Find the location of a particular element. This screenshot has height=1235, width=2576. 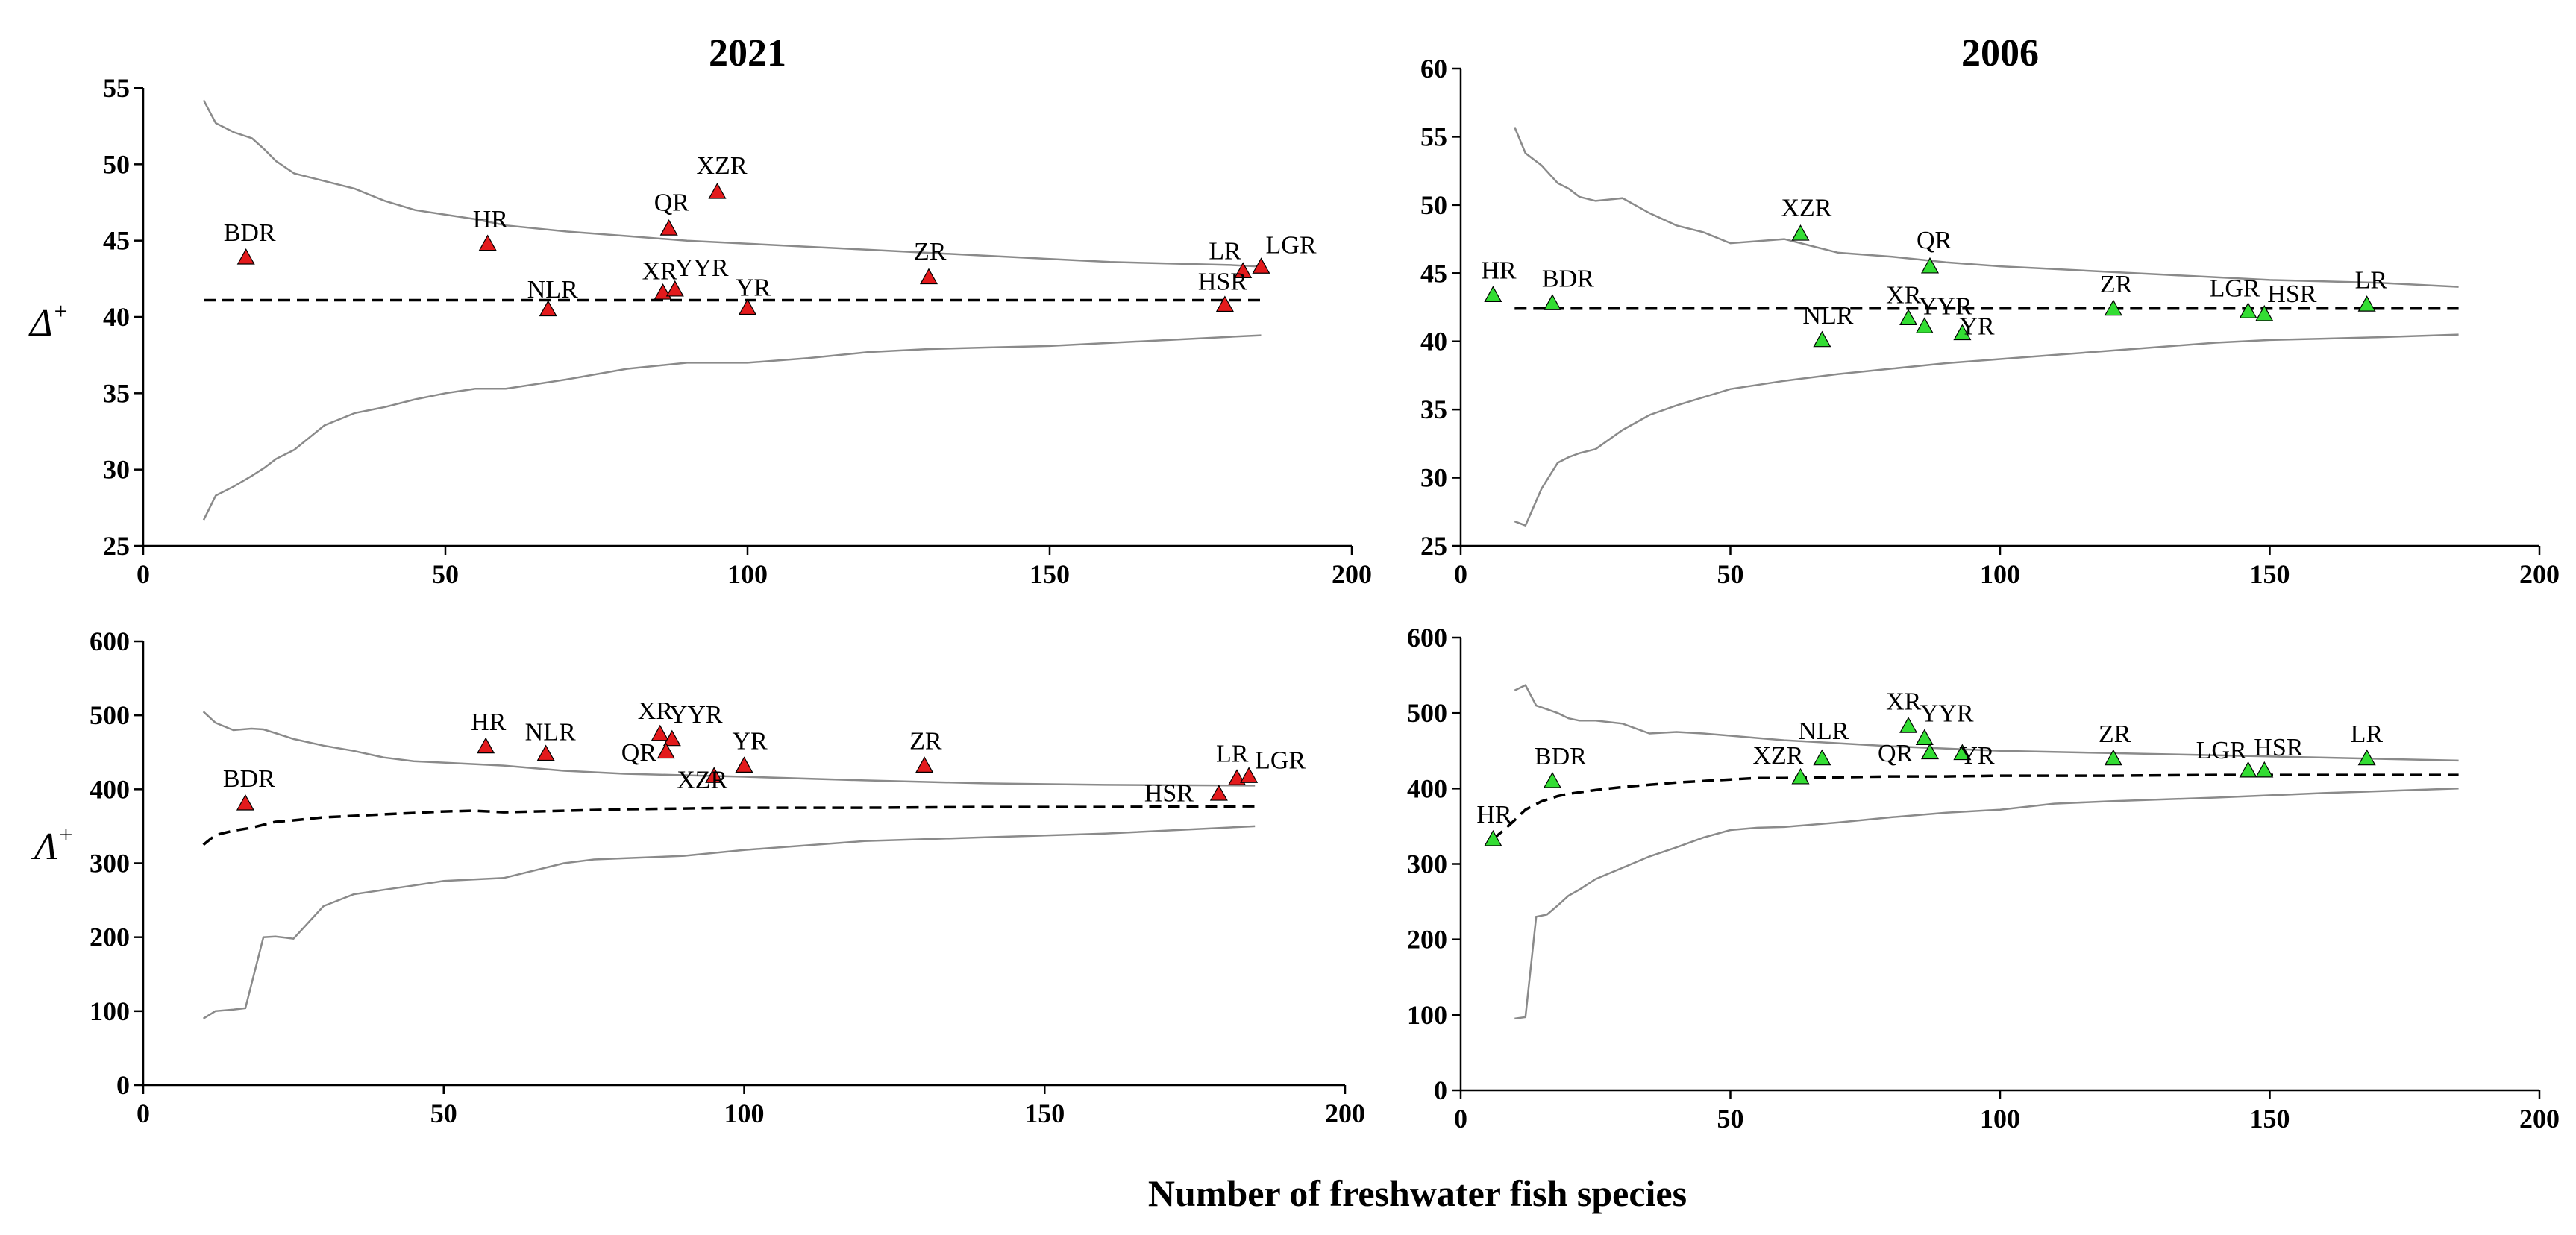

y-tick-label: 400 is located at coordinates (1427, 788).